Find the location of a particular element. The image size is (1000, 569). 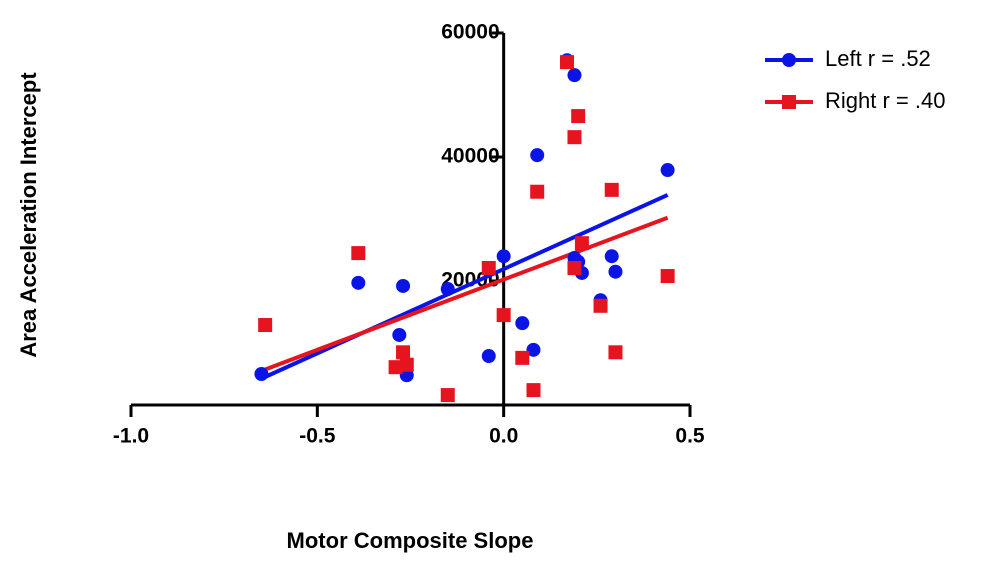

x-tick-label: -0.5 is located at coordinates (317, 436).